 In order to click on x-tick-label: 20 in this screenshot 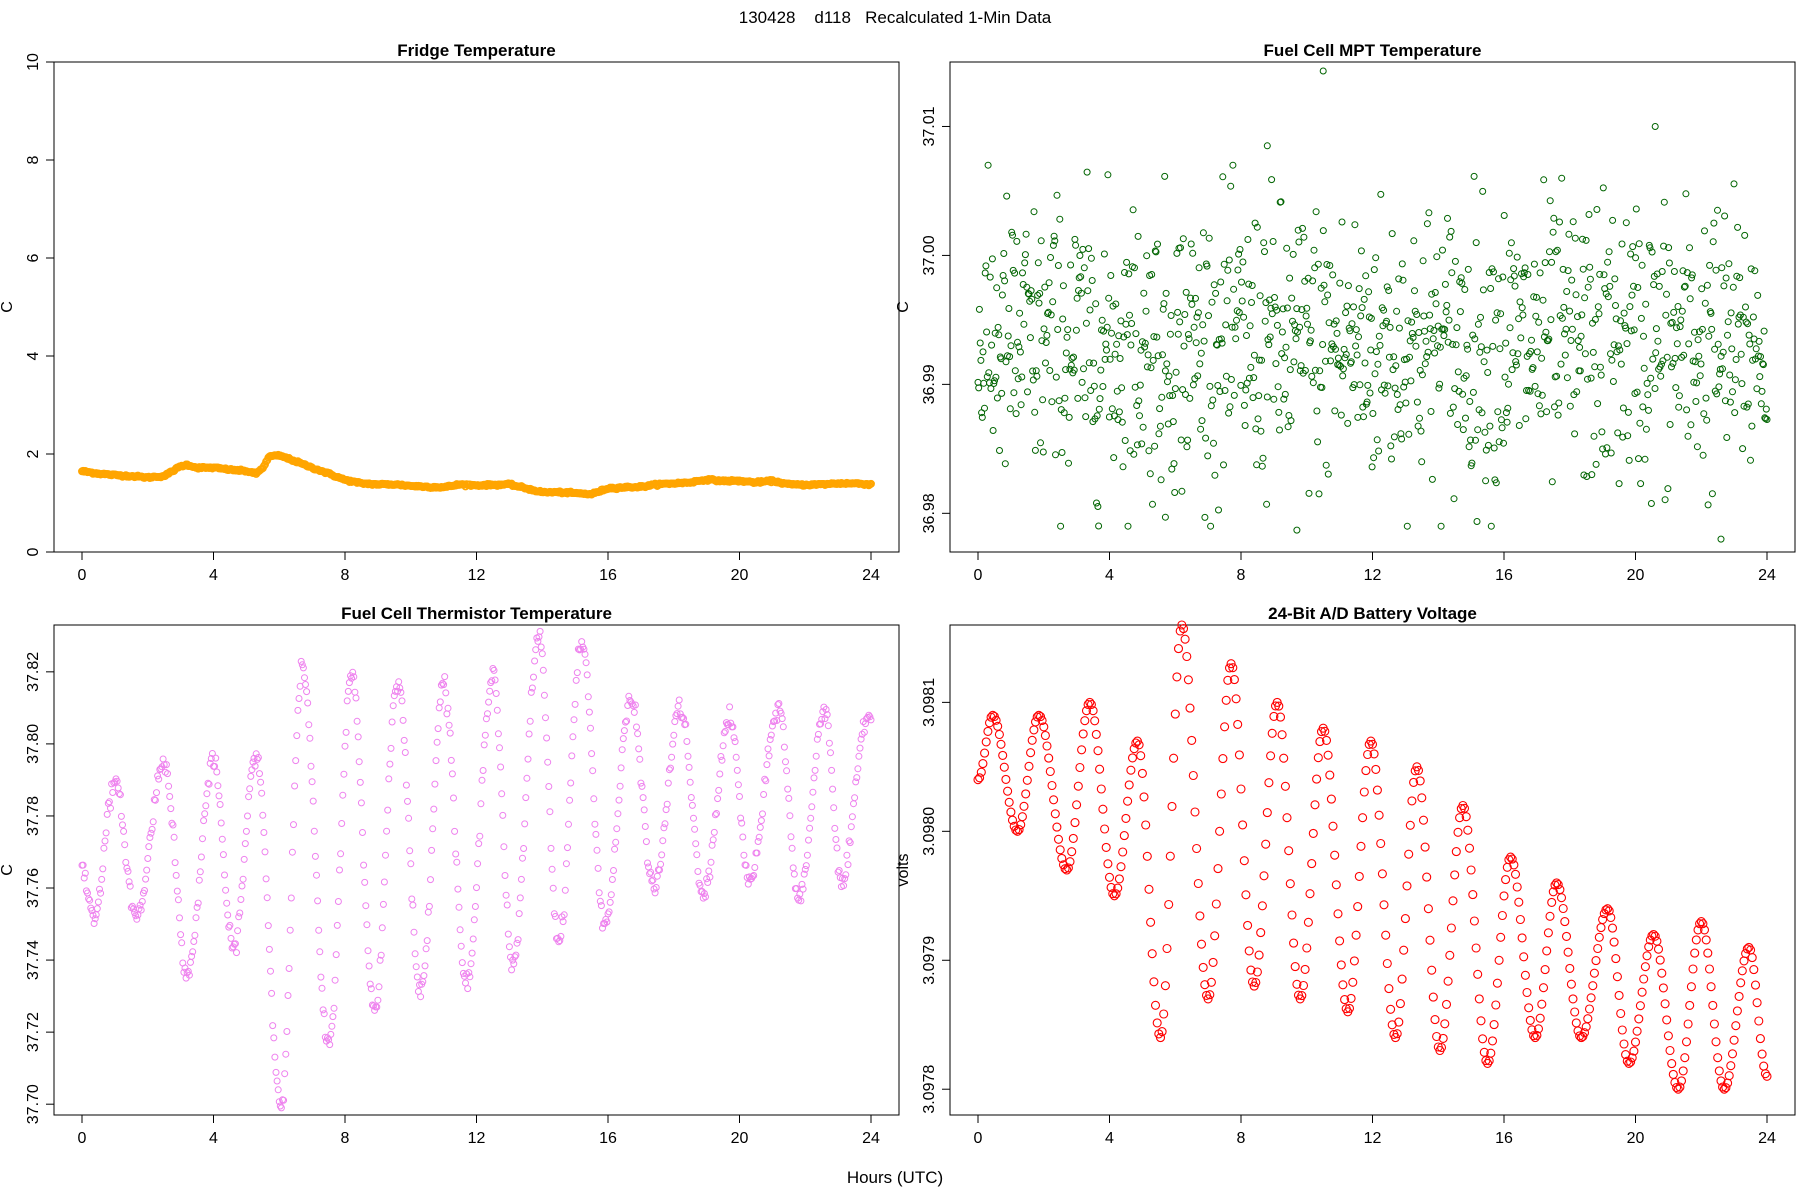, I will do `click(740, 1138)`.